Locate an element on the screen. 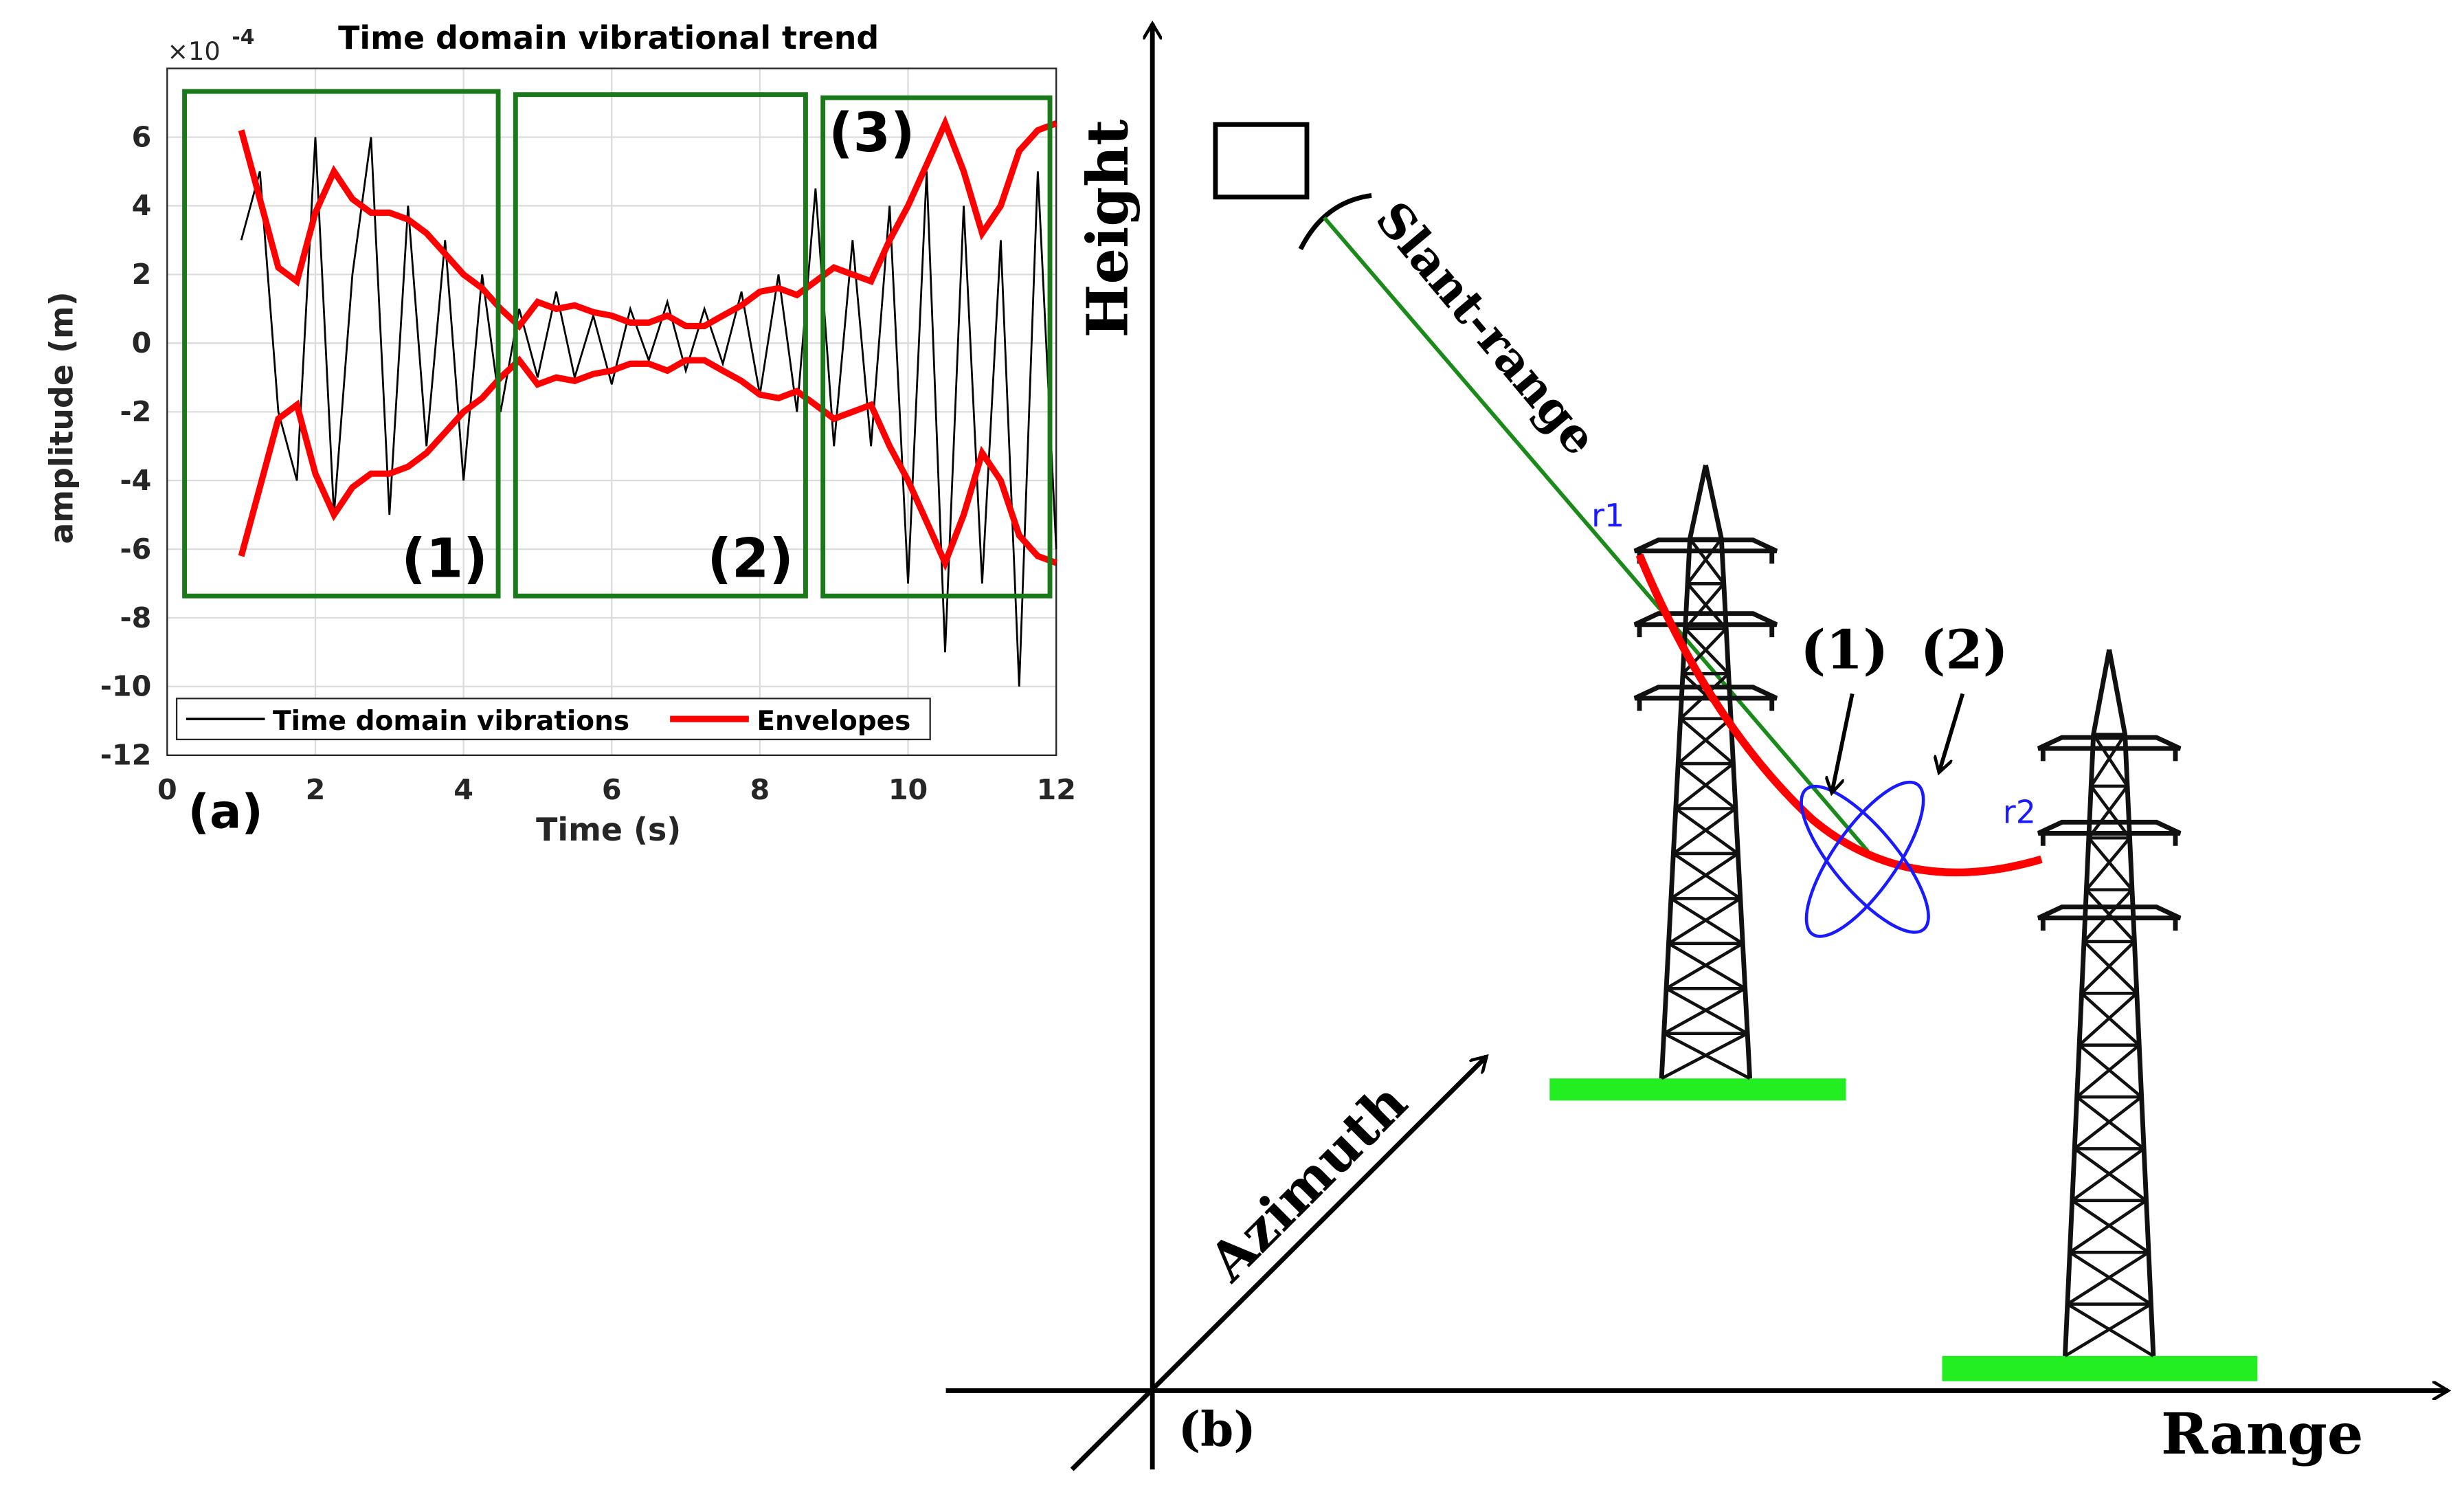 The height and width of the screenshot is (1501, 2464). x-tick-label: 10 is located at coordinates (908, 789).